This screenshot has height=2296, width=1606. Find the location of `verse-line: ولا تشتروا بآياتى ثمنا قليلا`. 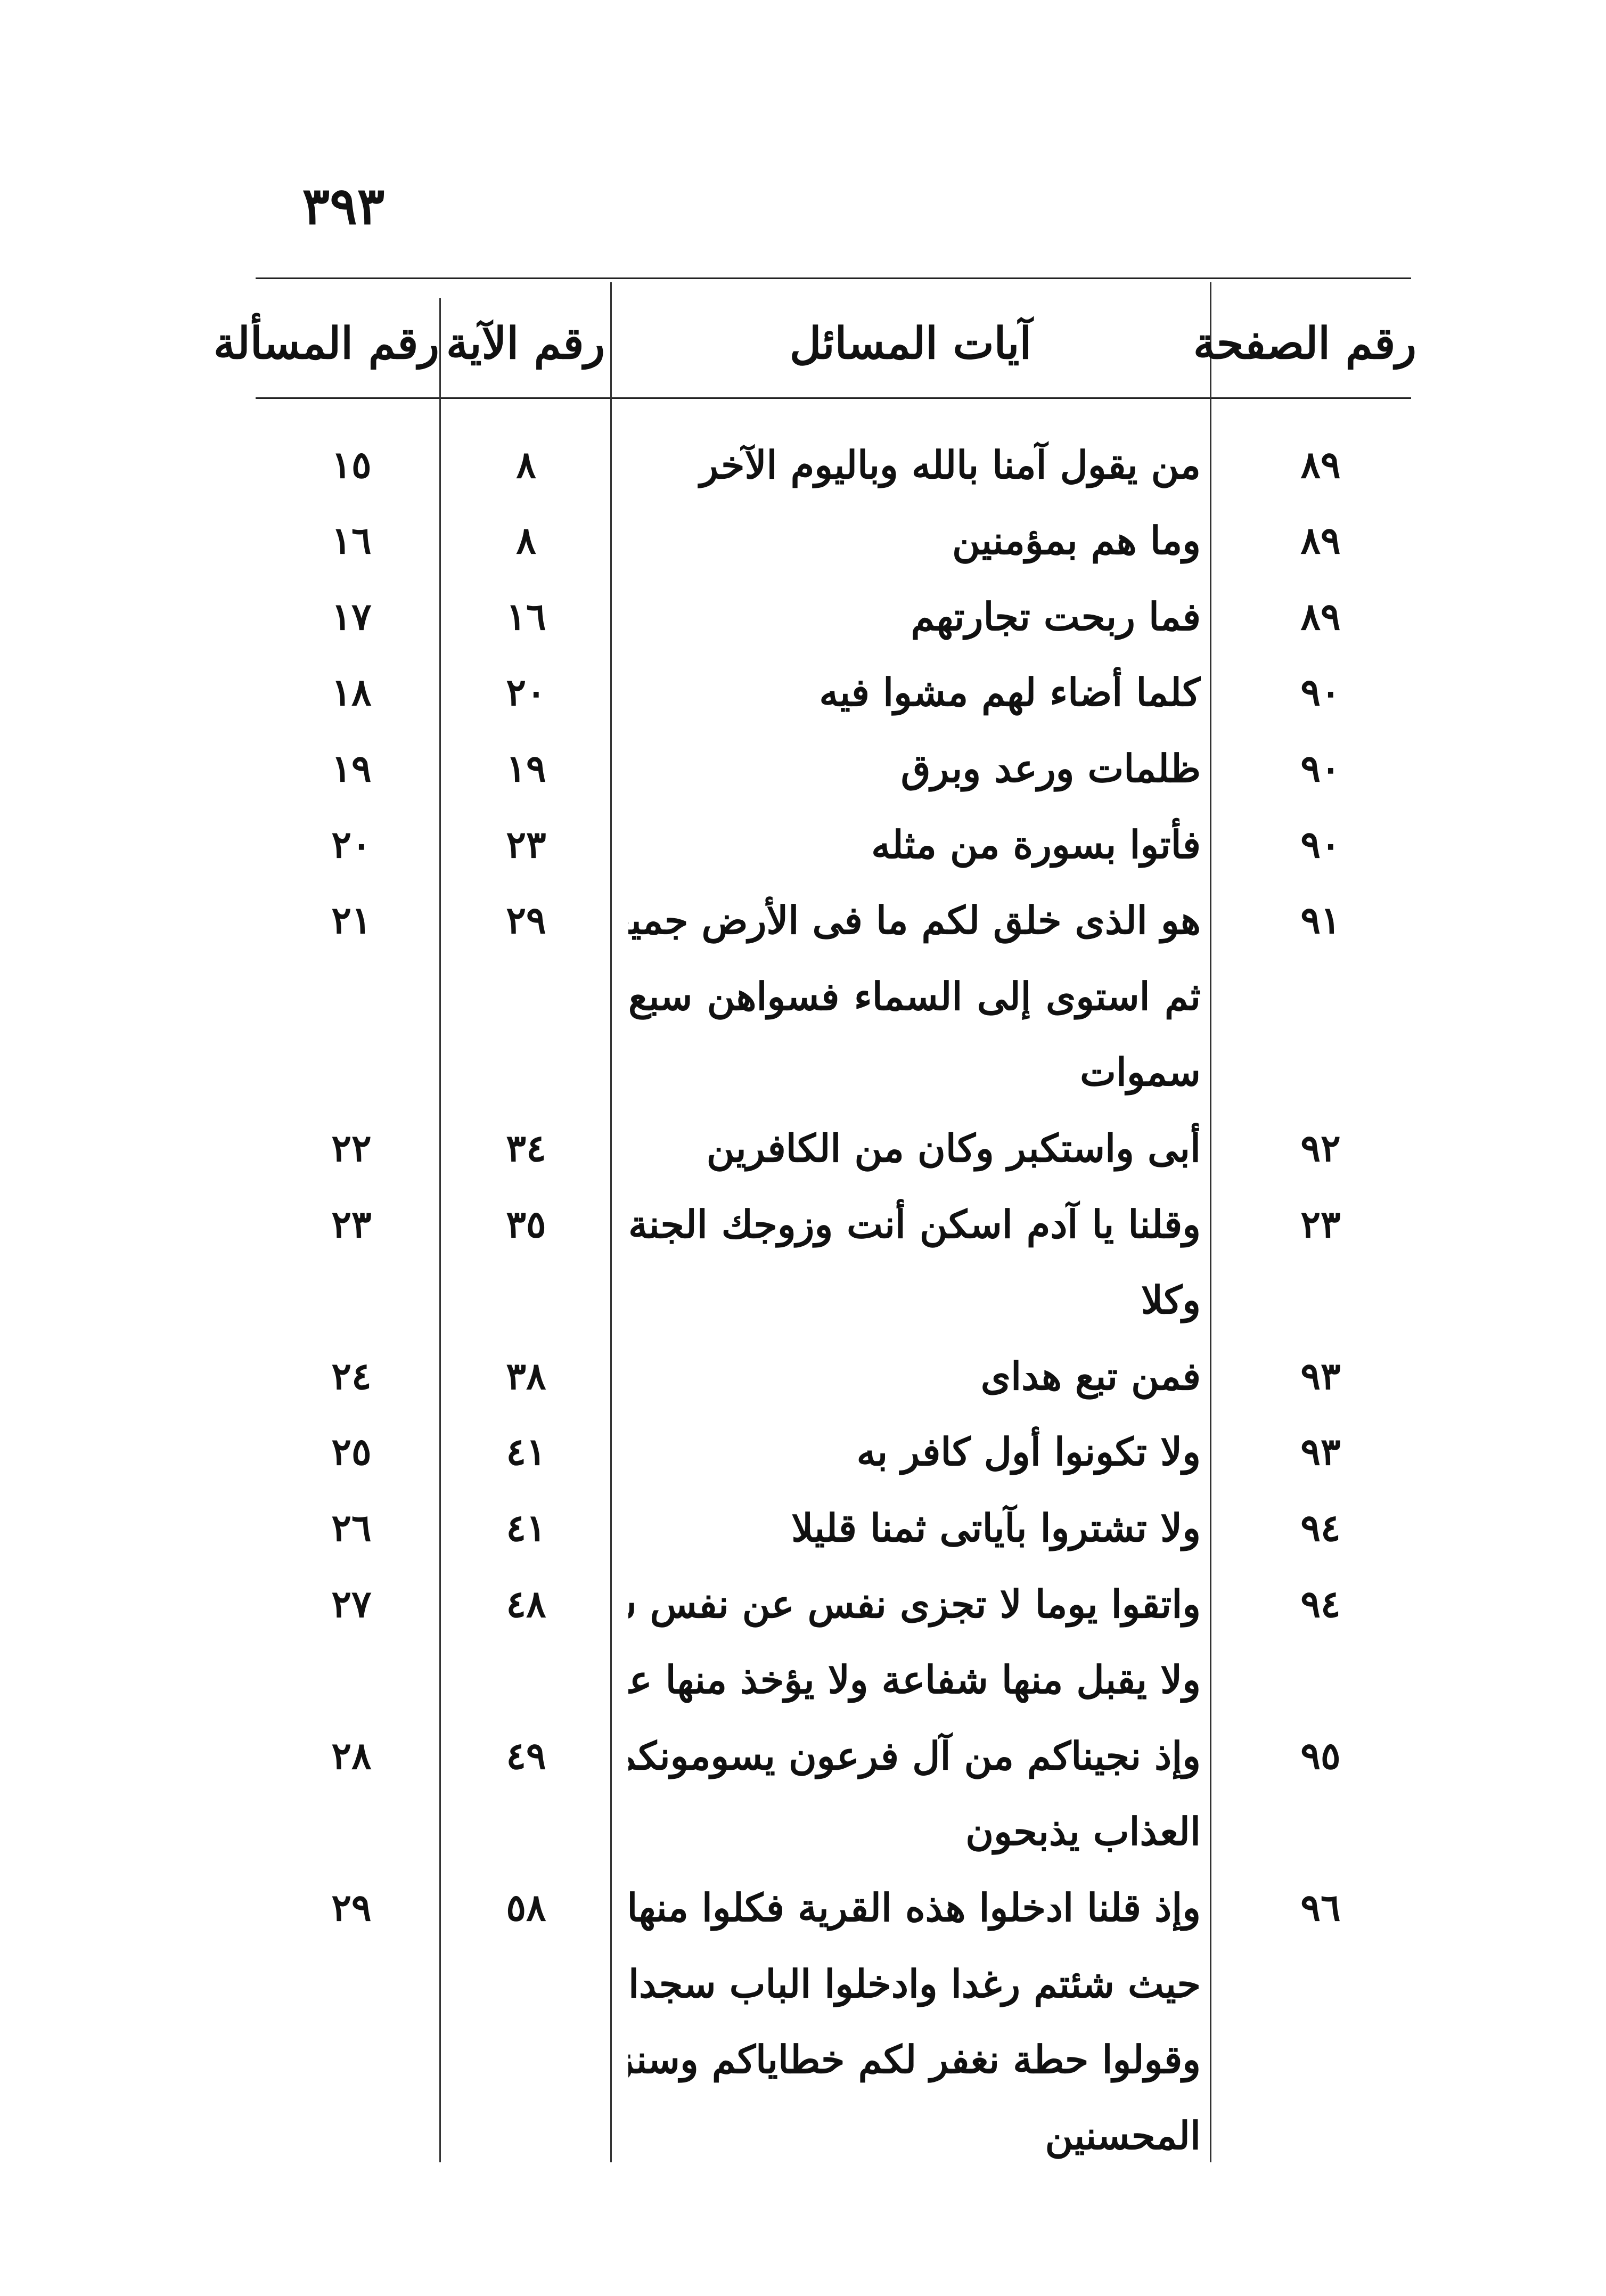

verse-line: ولا تشتروا بآياتى ثمنا قليلا is located at coordinates (996, 1527).